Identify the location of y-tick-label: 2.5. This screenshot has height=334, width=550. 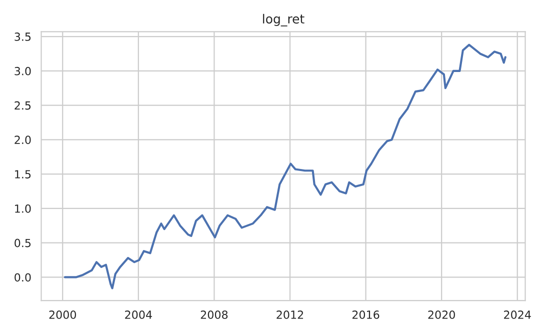
(22, 105).